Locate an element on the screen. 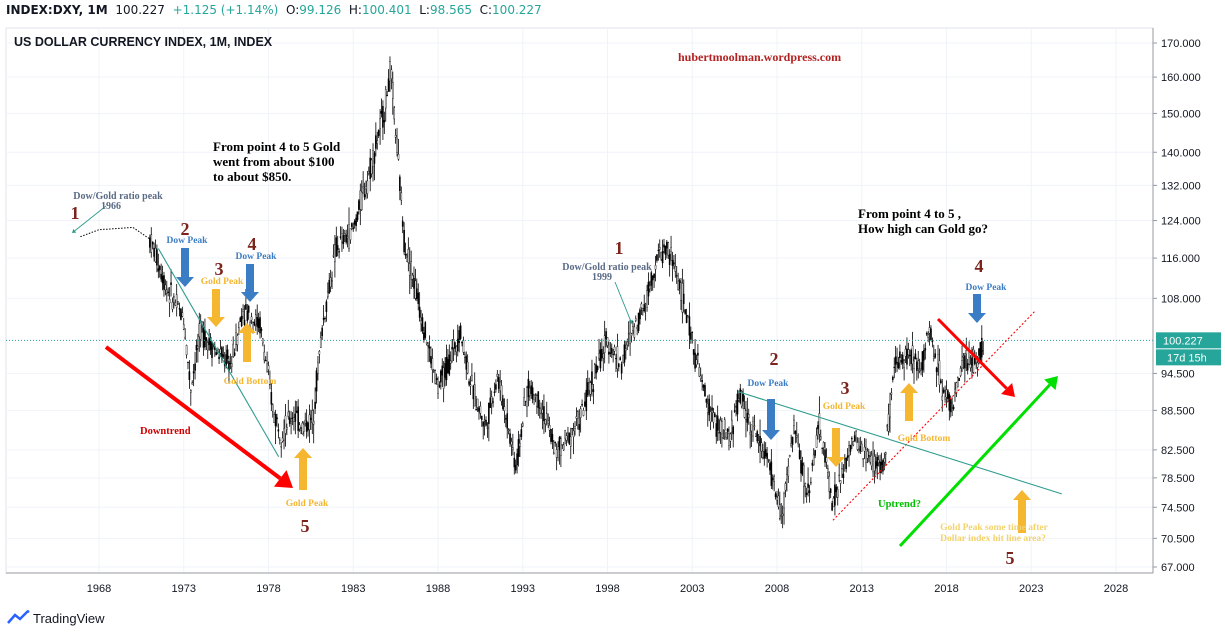 The width and height of the screenshot is (1225, 637). uptrend-label: Uptrend? is located at coordinates (899, 504).